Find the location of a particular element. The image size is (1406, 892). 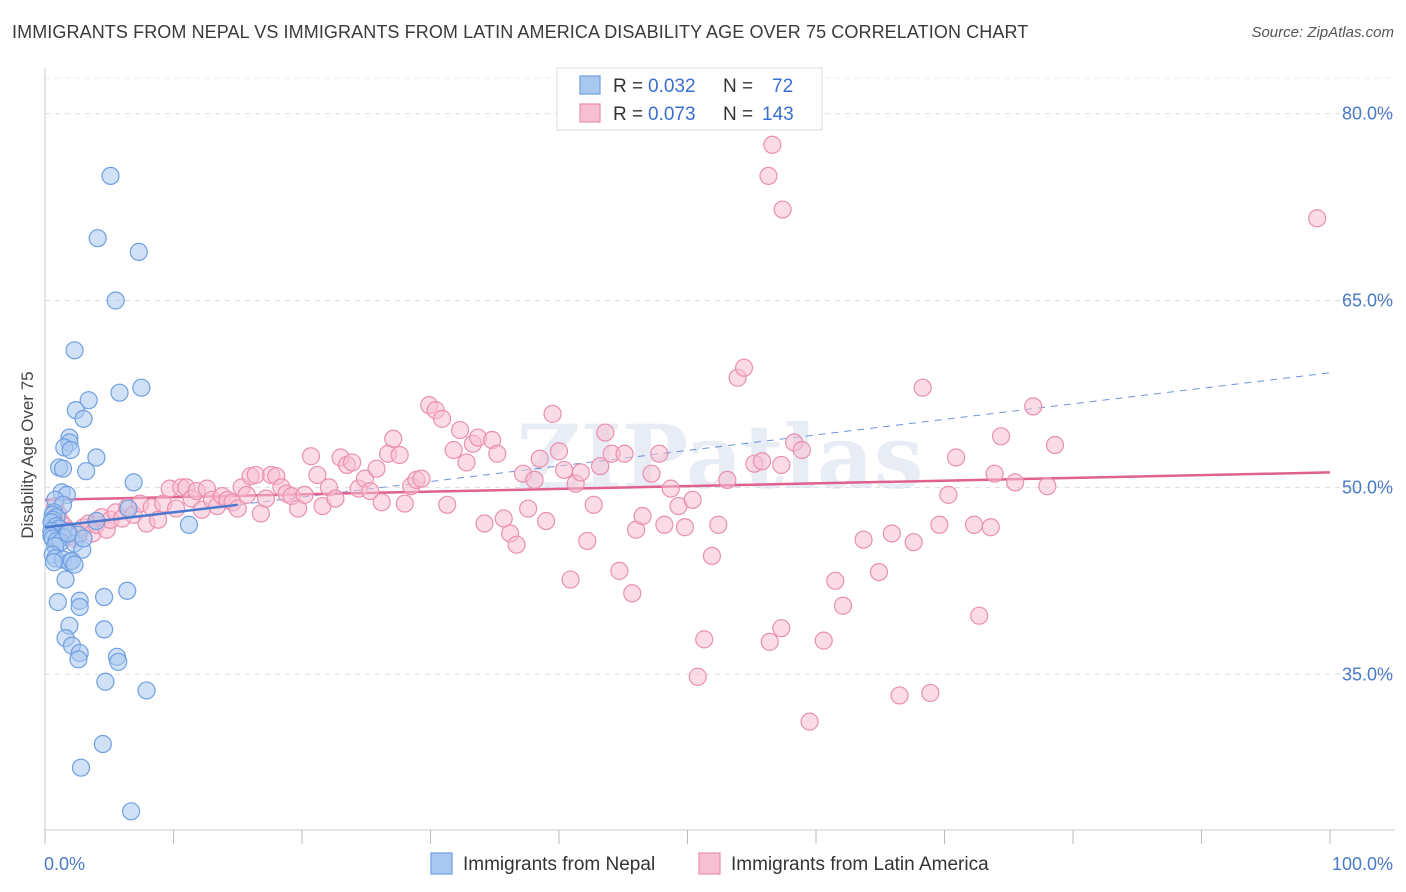

source-label: Source: ZipAtlas.com is located at coordinates (1322, 32).